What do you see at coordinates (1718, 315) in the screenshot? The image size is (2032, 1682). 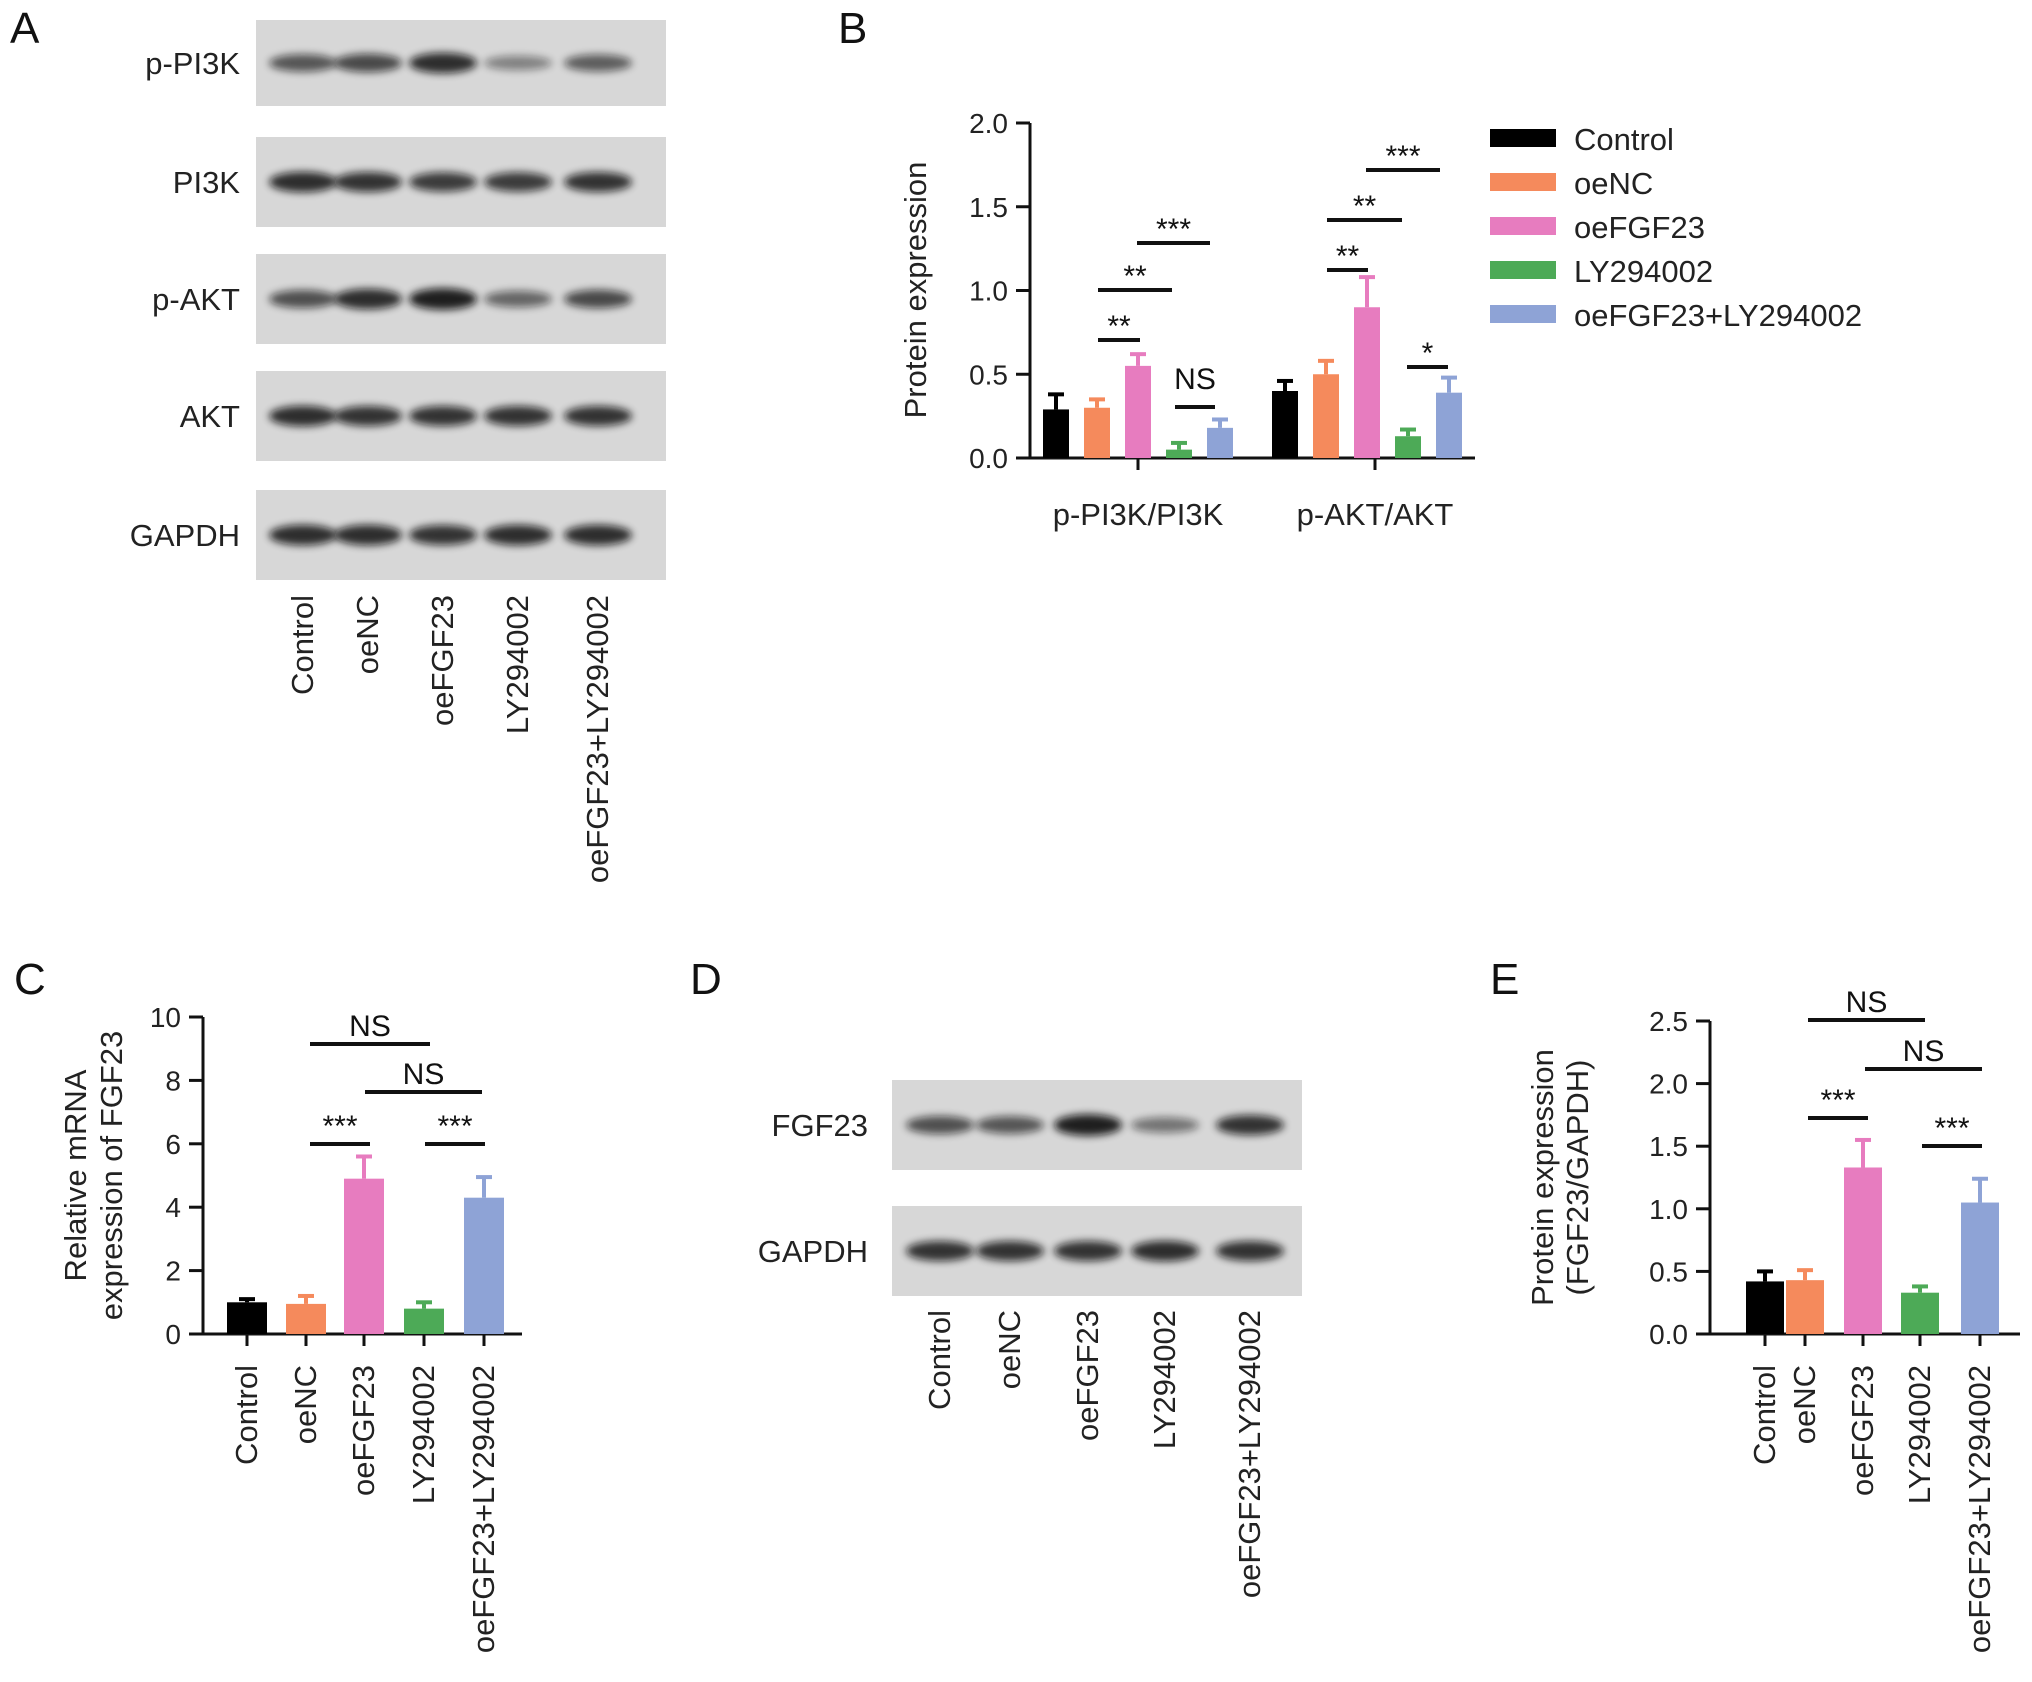 I see `legend-label: oeFGF23+LY294002` at bounding box center [1718, 315].